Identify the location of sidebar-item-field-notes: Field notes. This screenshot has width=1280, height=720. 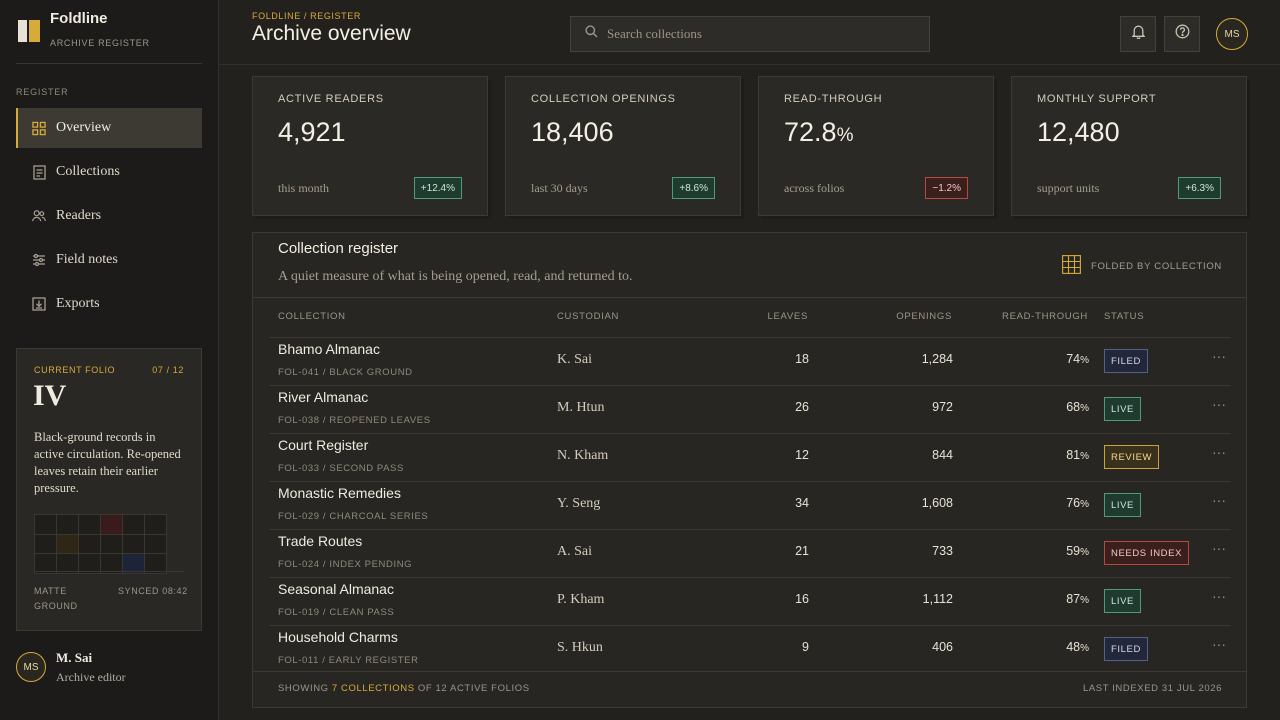
(109, 260).